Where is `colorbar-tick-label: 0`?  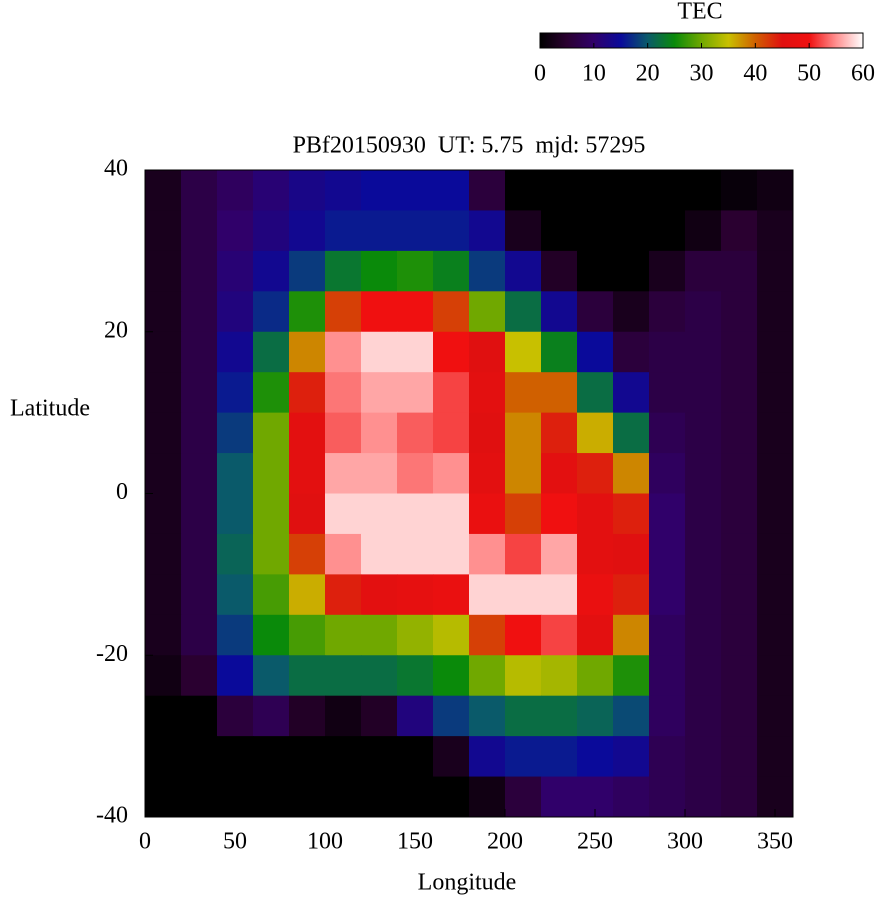 colorbar-tick-label: 0 is located at coordinates (540, 74).